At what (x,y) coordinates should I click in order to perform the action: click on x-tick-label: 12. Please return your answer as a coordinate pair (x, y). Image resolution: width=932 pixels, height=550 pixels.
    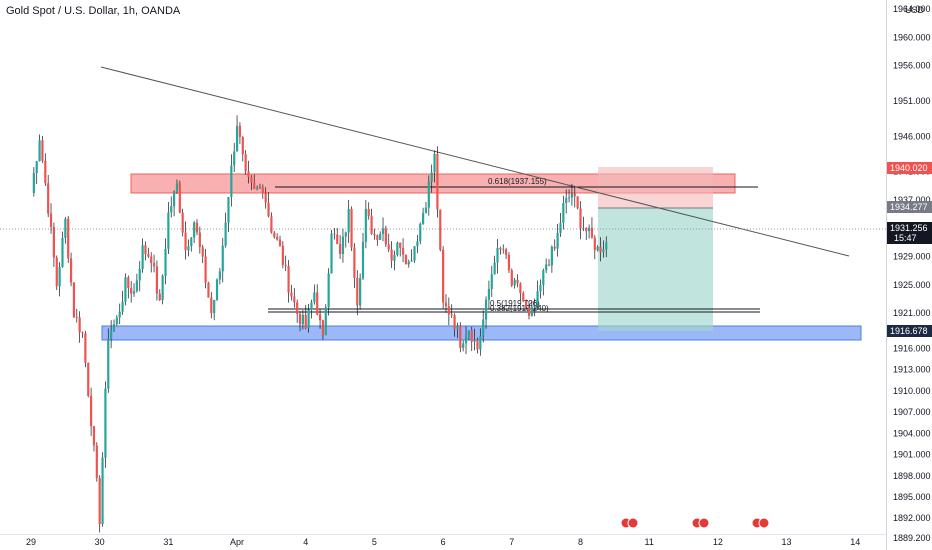
    Looking at the image, I should click on (718, 542).